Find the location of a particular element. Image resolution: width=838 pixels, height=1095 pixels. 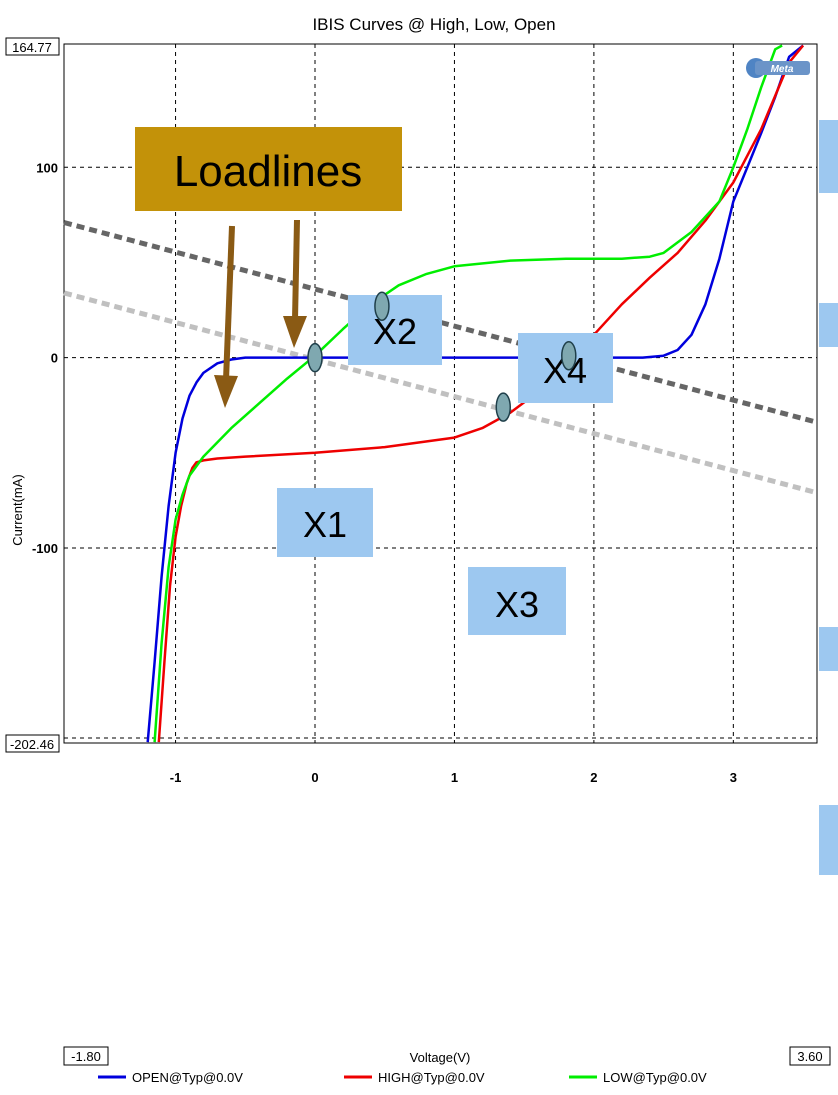

legend-item-low: LOW@Typ@0.0V is located at coordinates (638, 1077).